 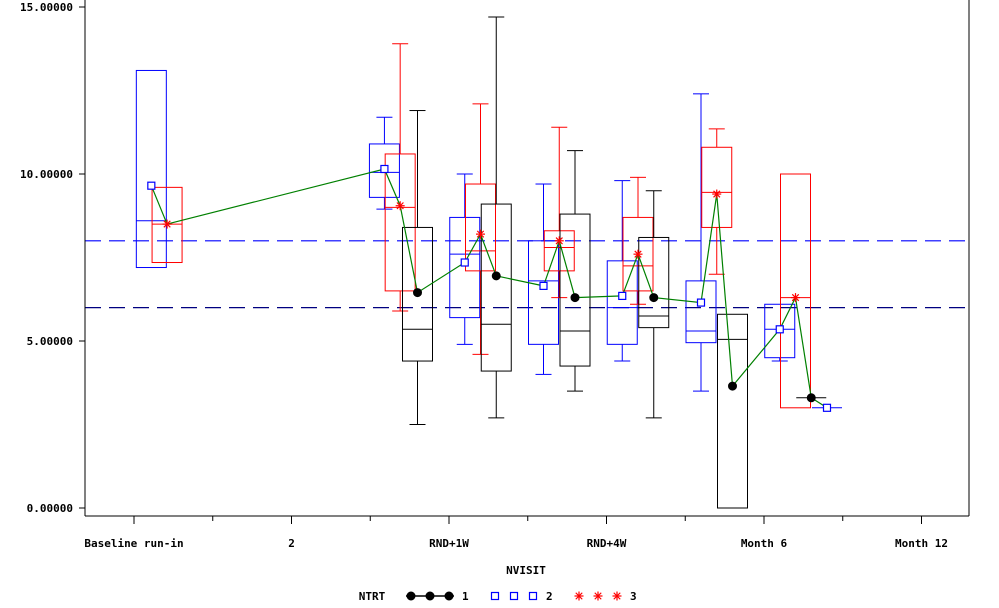 I want to click on y-tick-label: 15.00000, so click(x=46, y=7).